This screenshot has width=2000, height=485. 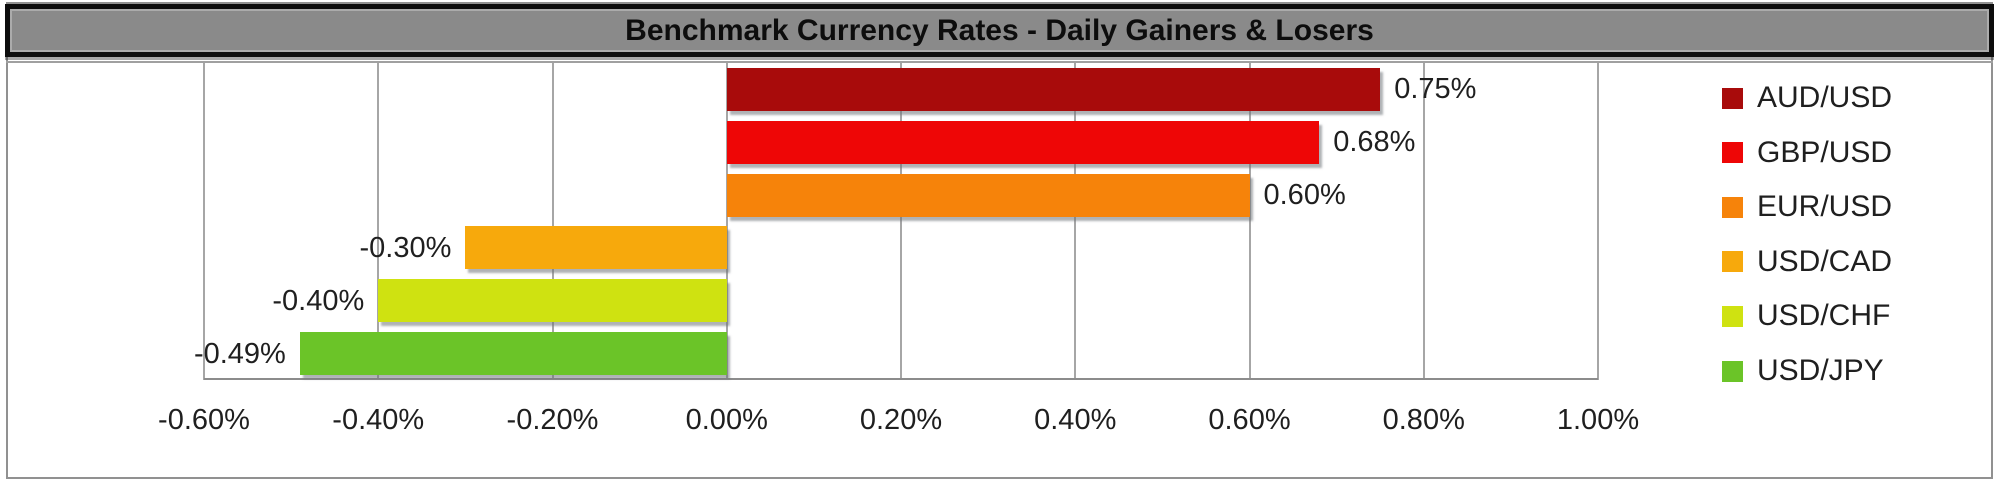 I want to click on x-tick-label-0.60%: 0.60%, so click(x=1249, y=420).